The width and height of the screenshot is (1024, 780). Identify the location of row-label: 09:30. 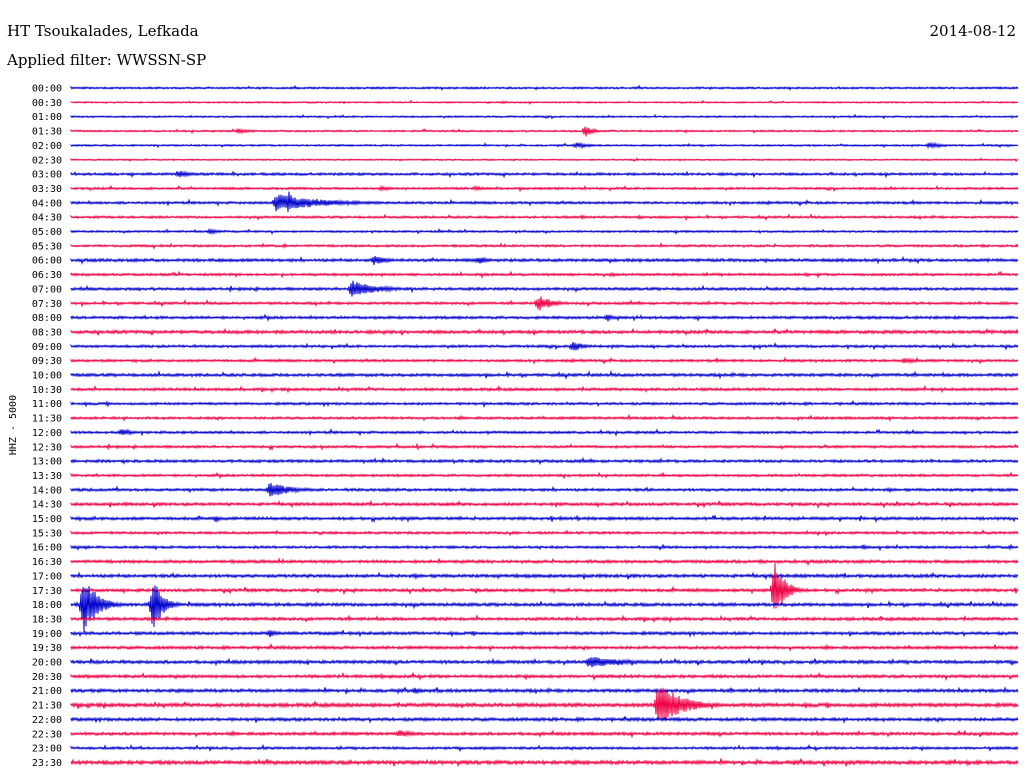
(47, 361).